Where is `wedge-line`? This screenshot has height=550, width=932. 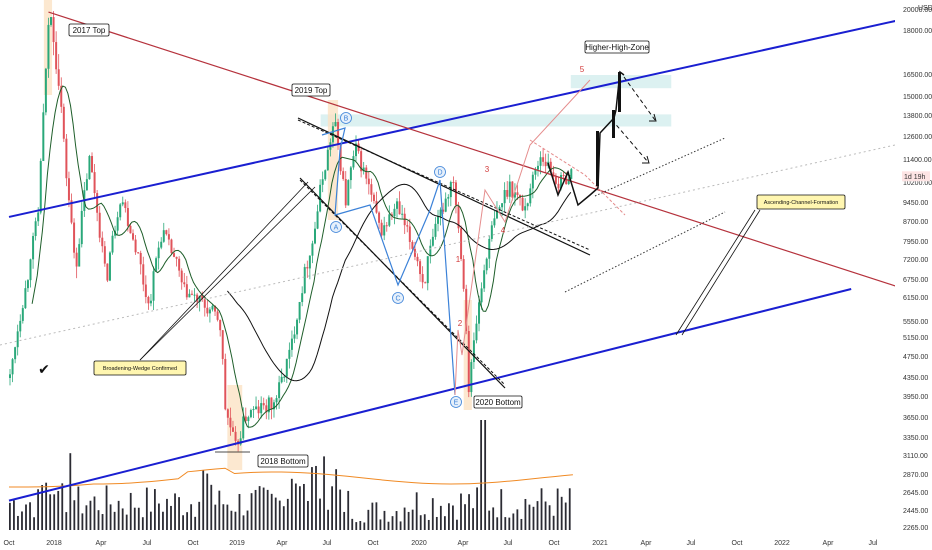
wedge-line is located at coordinates (444, 186).